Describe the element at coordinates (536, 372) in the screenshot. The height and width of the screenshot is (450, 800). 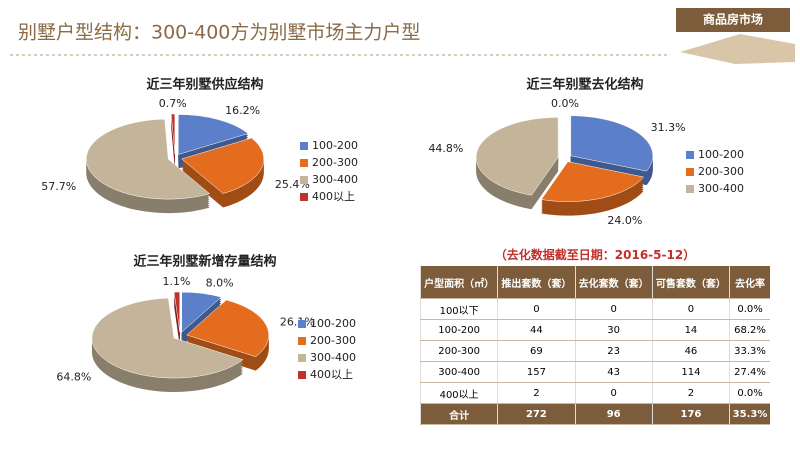
I see `table-cell: 157` at that location.